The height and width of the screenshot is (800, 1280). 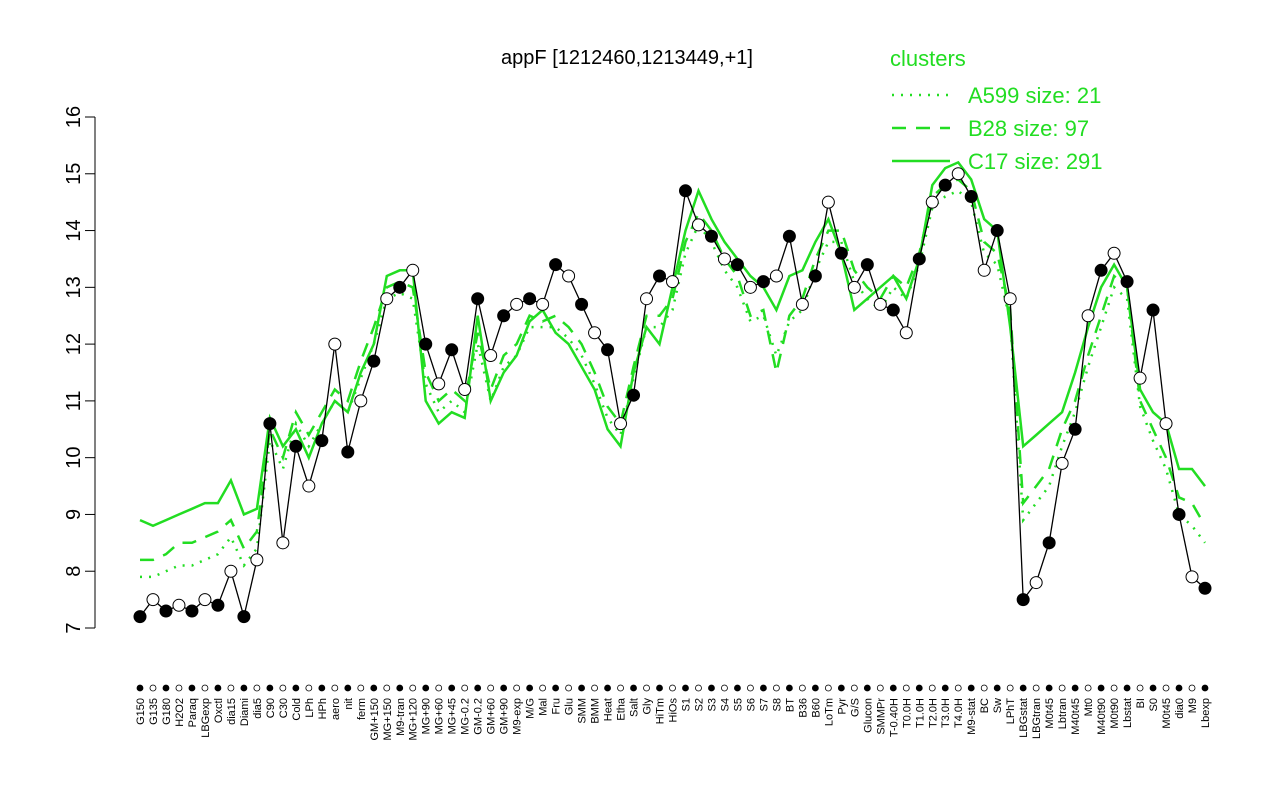 What do you see at coordinates (933, 713) in the screenshot?
I see `x-tick-label: T2.0H` at bounding box center [933, 713].